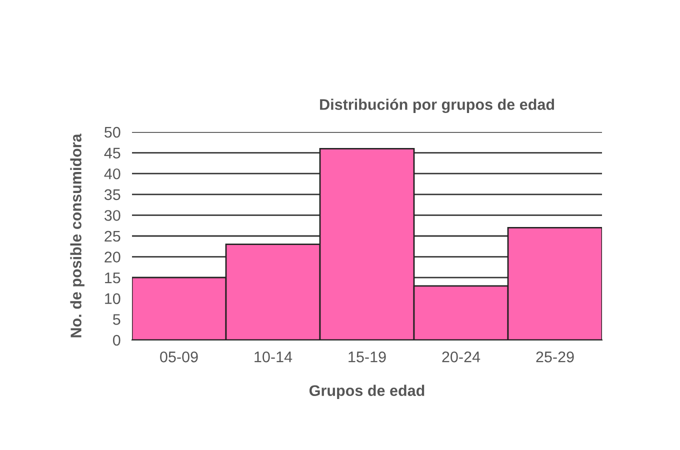 This screenshot has height=450, width=680. Describe the element at coordinates (112, 215) in the screenshot. I see `y-tick-label: 30` at that location.